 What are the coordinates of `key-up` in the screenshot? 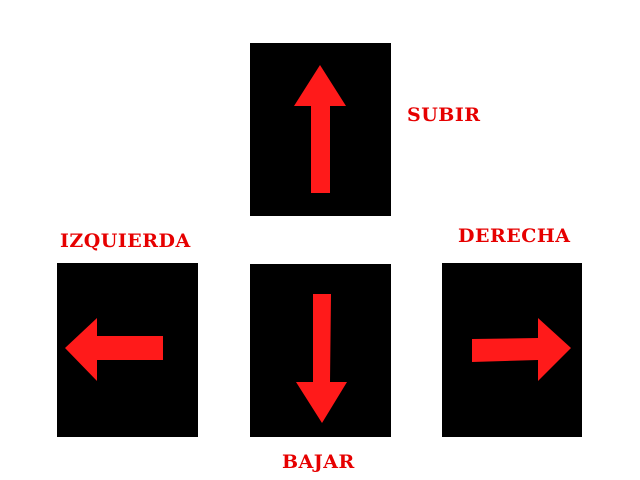 It's located at (320, 129).